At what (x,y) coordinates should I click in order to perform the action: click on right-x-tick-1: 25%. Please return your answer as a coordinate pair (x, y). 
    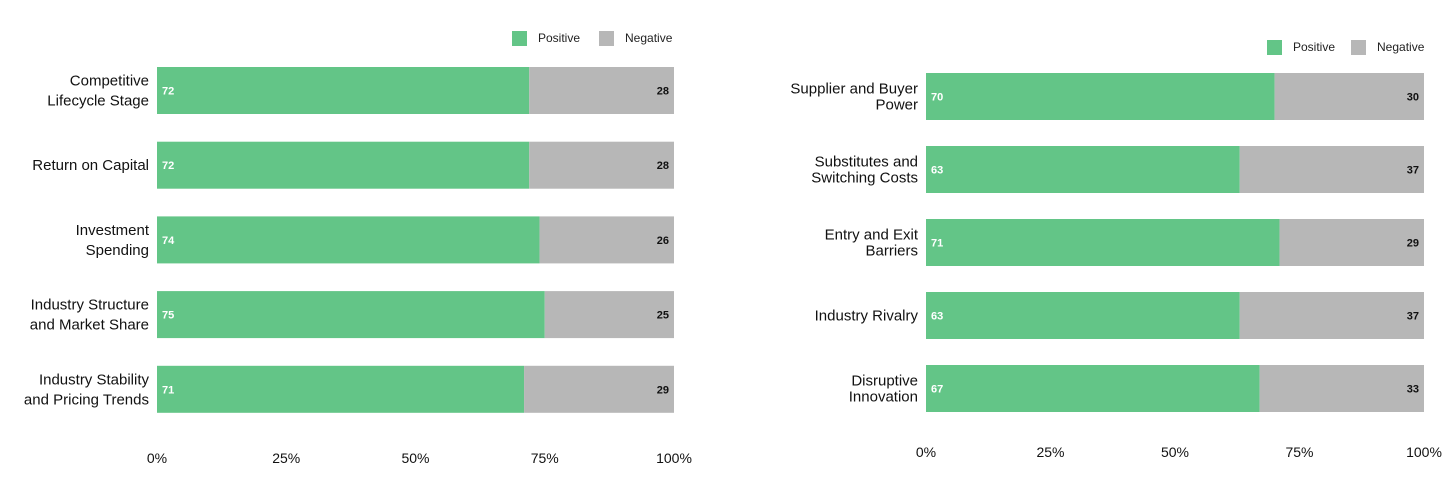
    Looking at the image, I should click on (1050, 452).